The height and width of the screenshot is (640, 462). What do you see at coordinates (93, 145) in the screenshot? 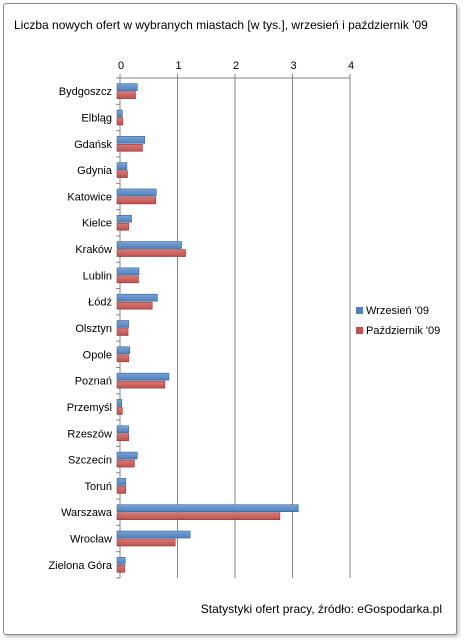
I see `category-label: Gdańsk` at bounding box center [93, 145].